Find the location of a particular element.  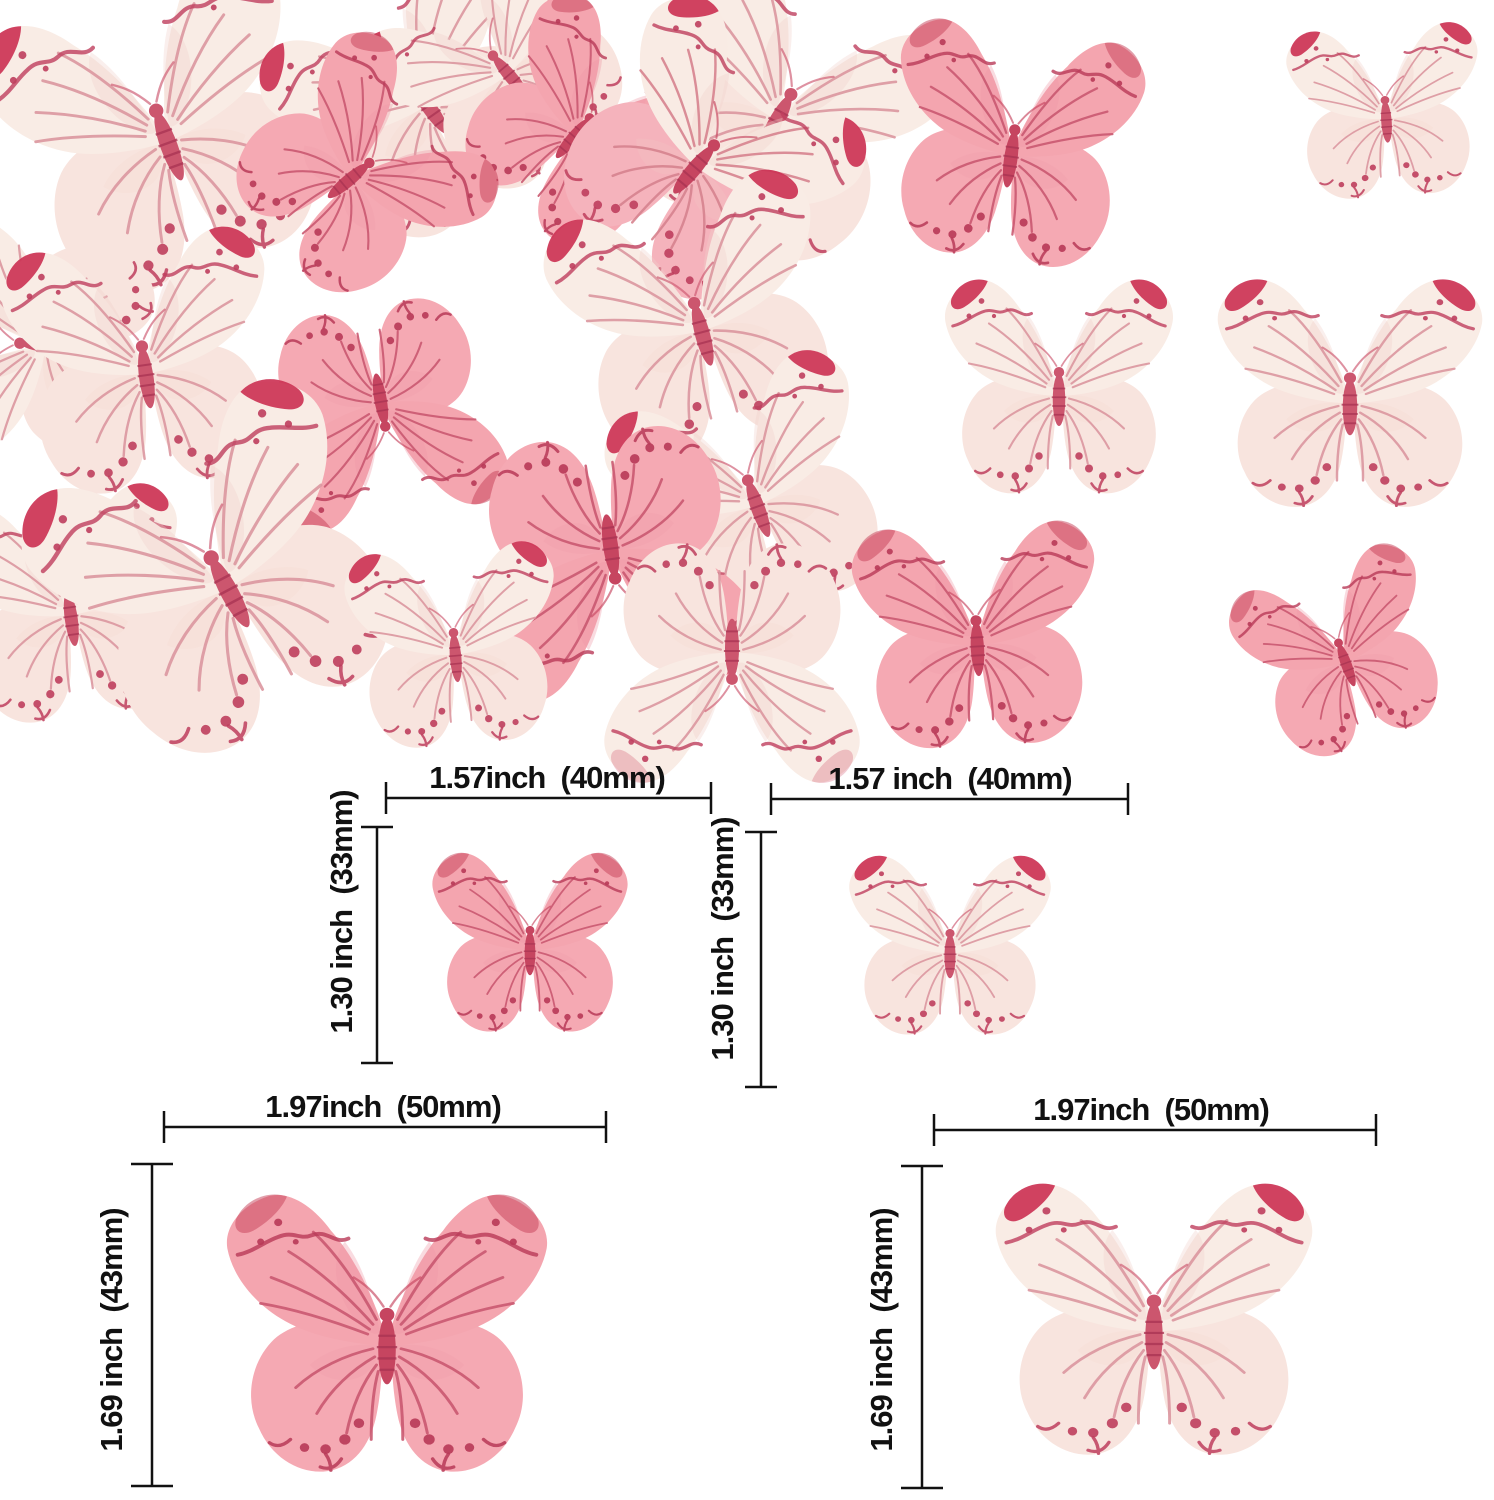

svg-text: 1.57 inch (40mm) is located at coordinates (949, 778).